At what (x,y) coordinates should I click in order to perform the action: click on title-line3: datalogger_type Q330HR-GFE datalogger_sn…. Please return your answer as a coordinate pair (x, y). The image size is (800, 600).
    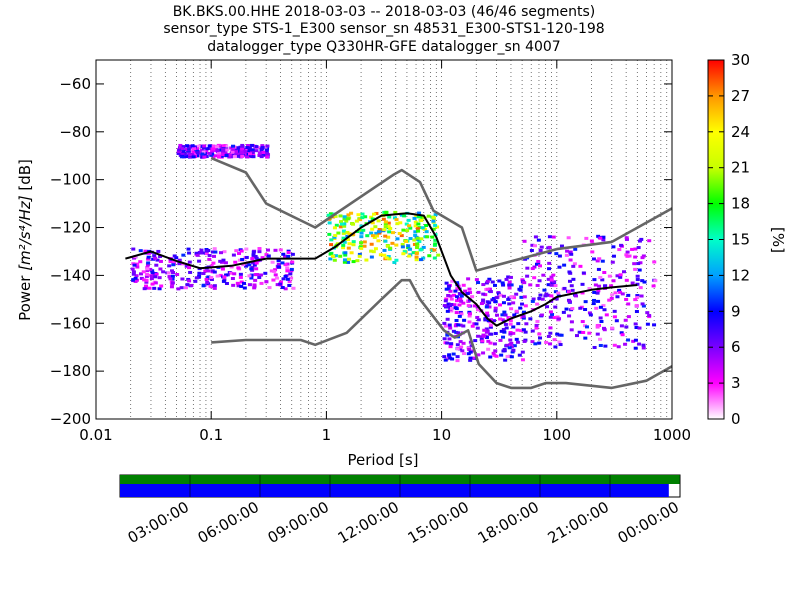
    Looking at the image, I should click on (383, 47).